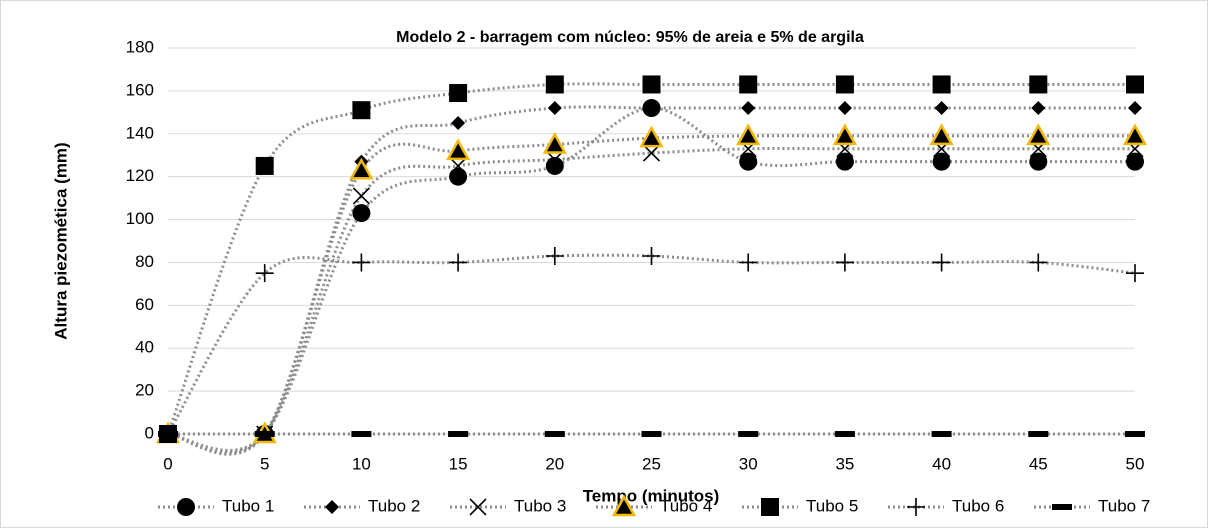  Describe the element at coordinates (832, 505) in the screenshot. I see `legend-label: Tubo 5` at that location.